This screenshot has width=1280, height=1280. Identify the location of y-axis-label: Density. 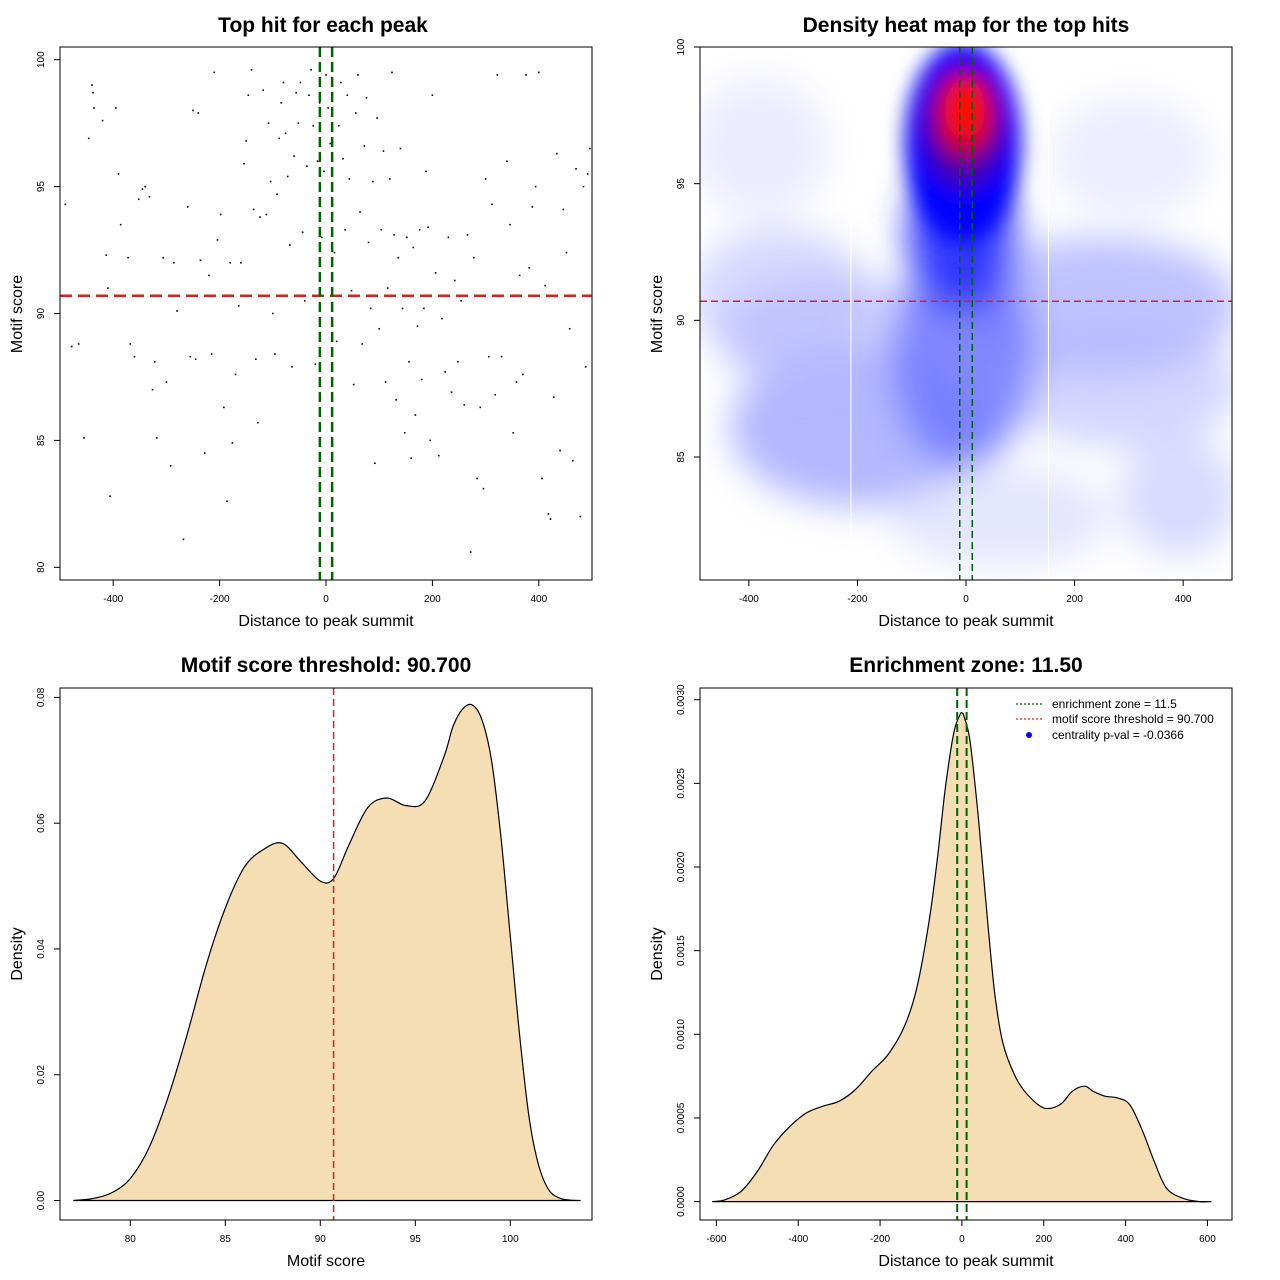
(17, 953).